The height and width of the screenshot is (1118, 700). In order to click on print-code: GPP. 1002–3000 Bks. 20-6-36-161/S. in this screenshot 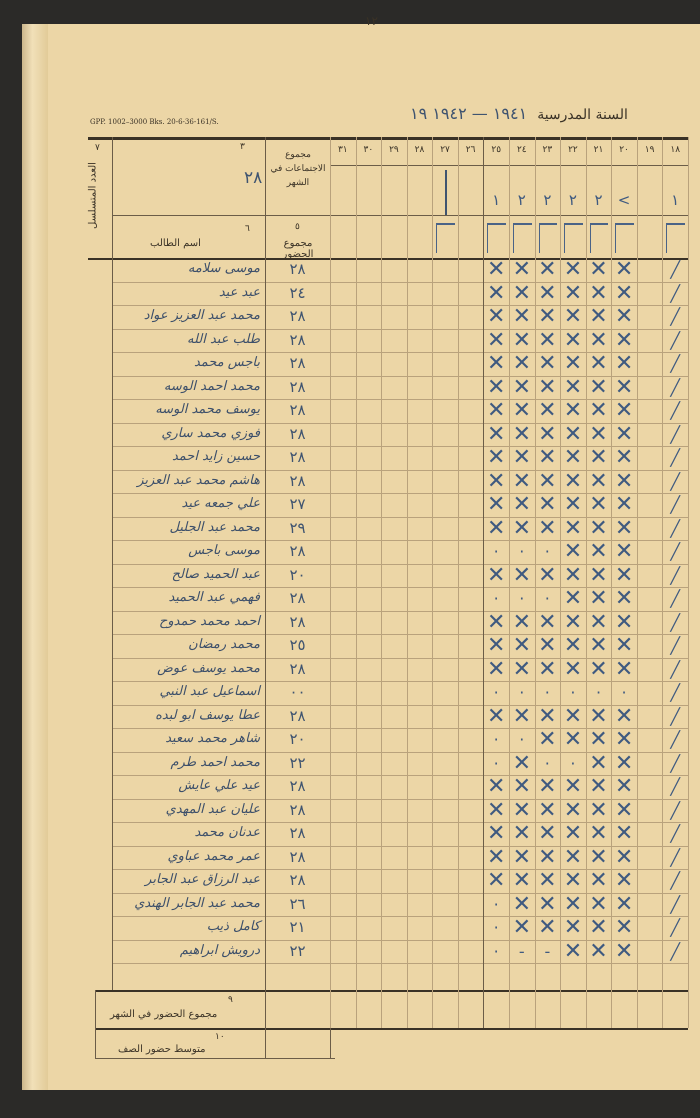, I will do `click(154, 122)`.